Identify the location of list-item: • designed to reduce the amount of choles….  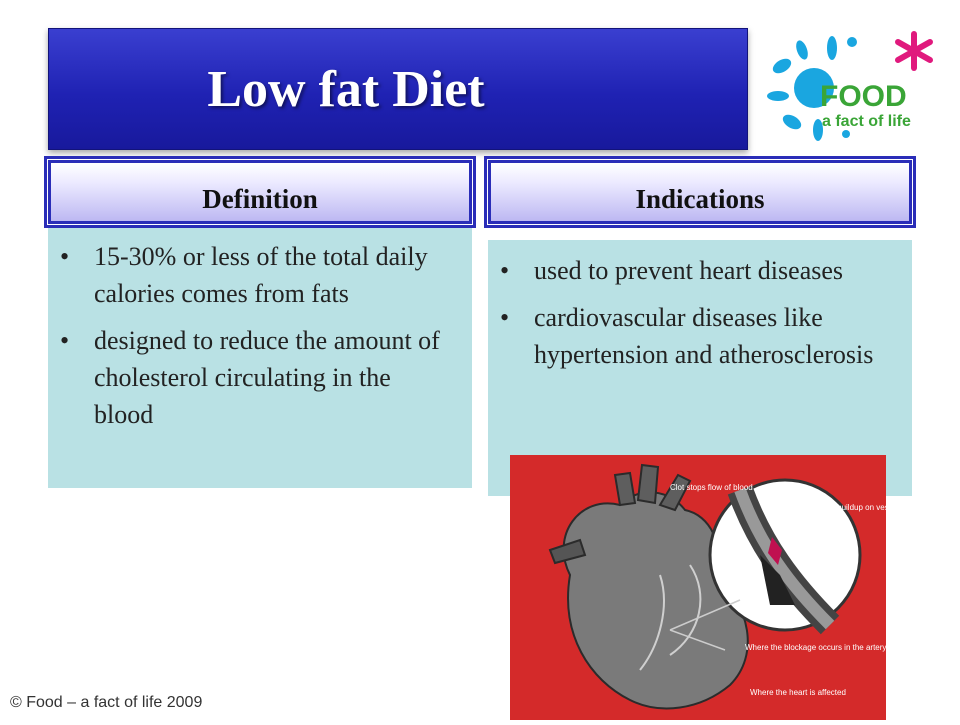
(248, 377).